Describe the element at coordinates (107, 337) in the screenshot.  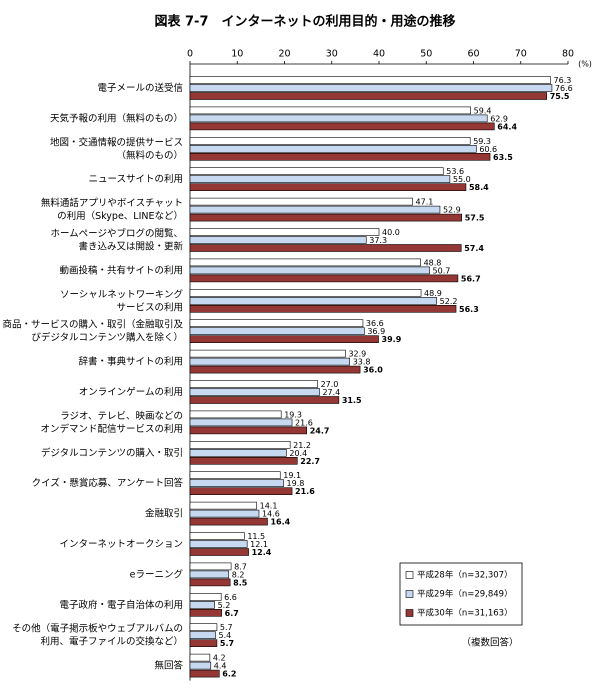
I see `y-tick-label-line: びデジタルコンテンツ購入を除く）` at that location.